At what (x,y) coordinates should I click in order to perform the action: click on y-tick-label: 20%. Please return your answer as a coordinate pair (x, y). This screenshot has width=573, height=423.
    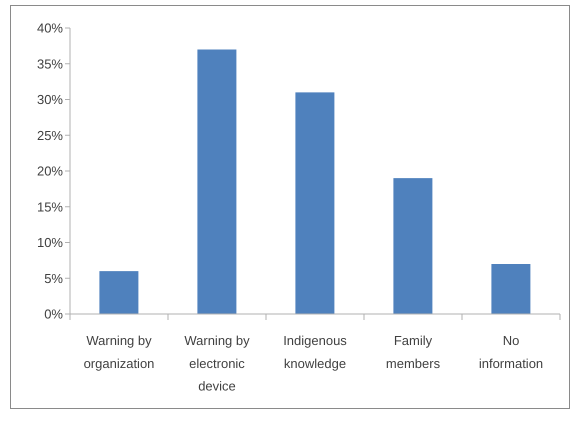
    Looking at the image, I should click on (50, 171).